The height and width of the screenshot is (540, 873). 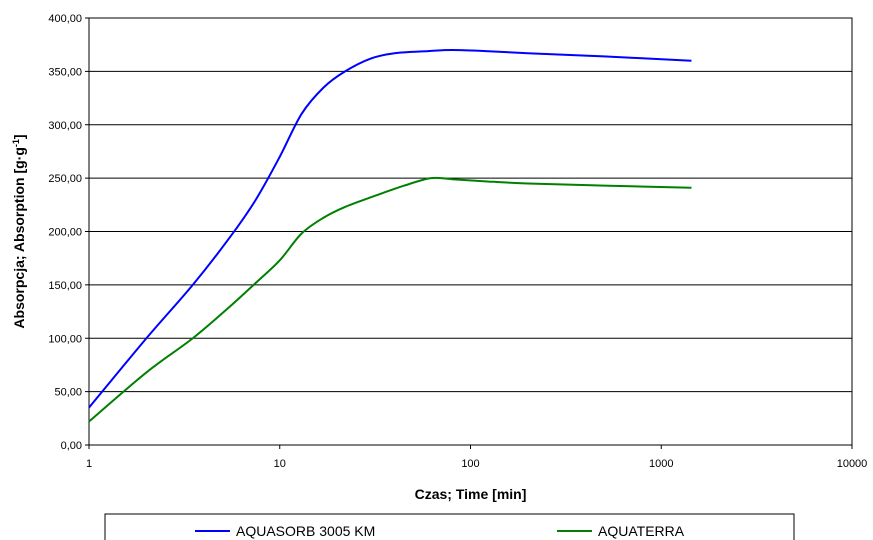 What do you see at coordinates (661, 464) in the screenshot?
I see `x-tick-label: 1000` at bounding box center [661, 464].